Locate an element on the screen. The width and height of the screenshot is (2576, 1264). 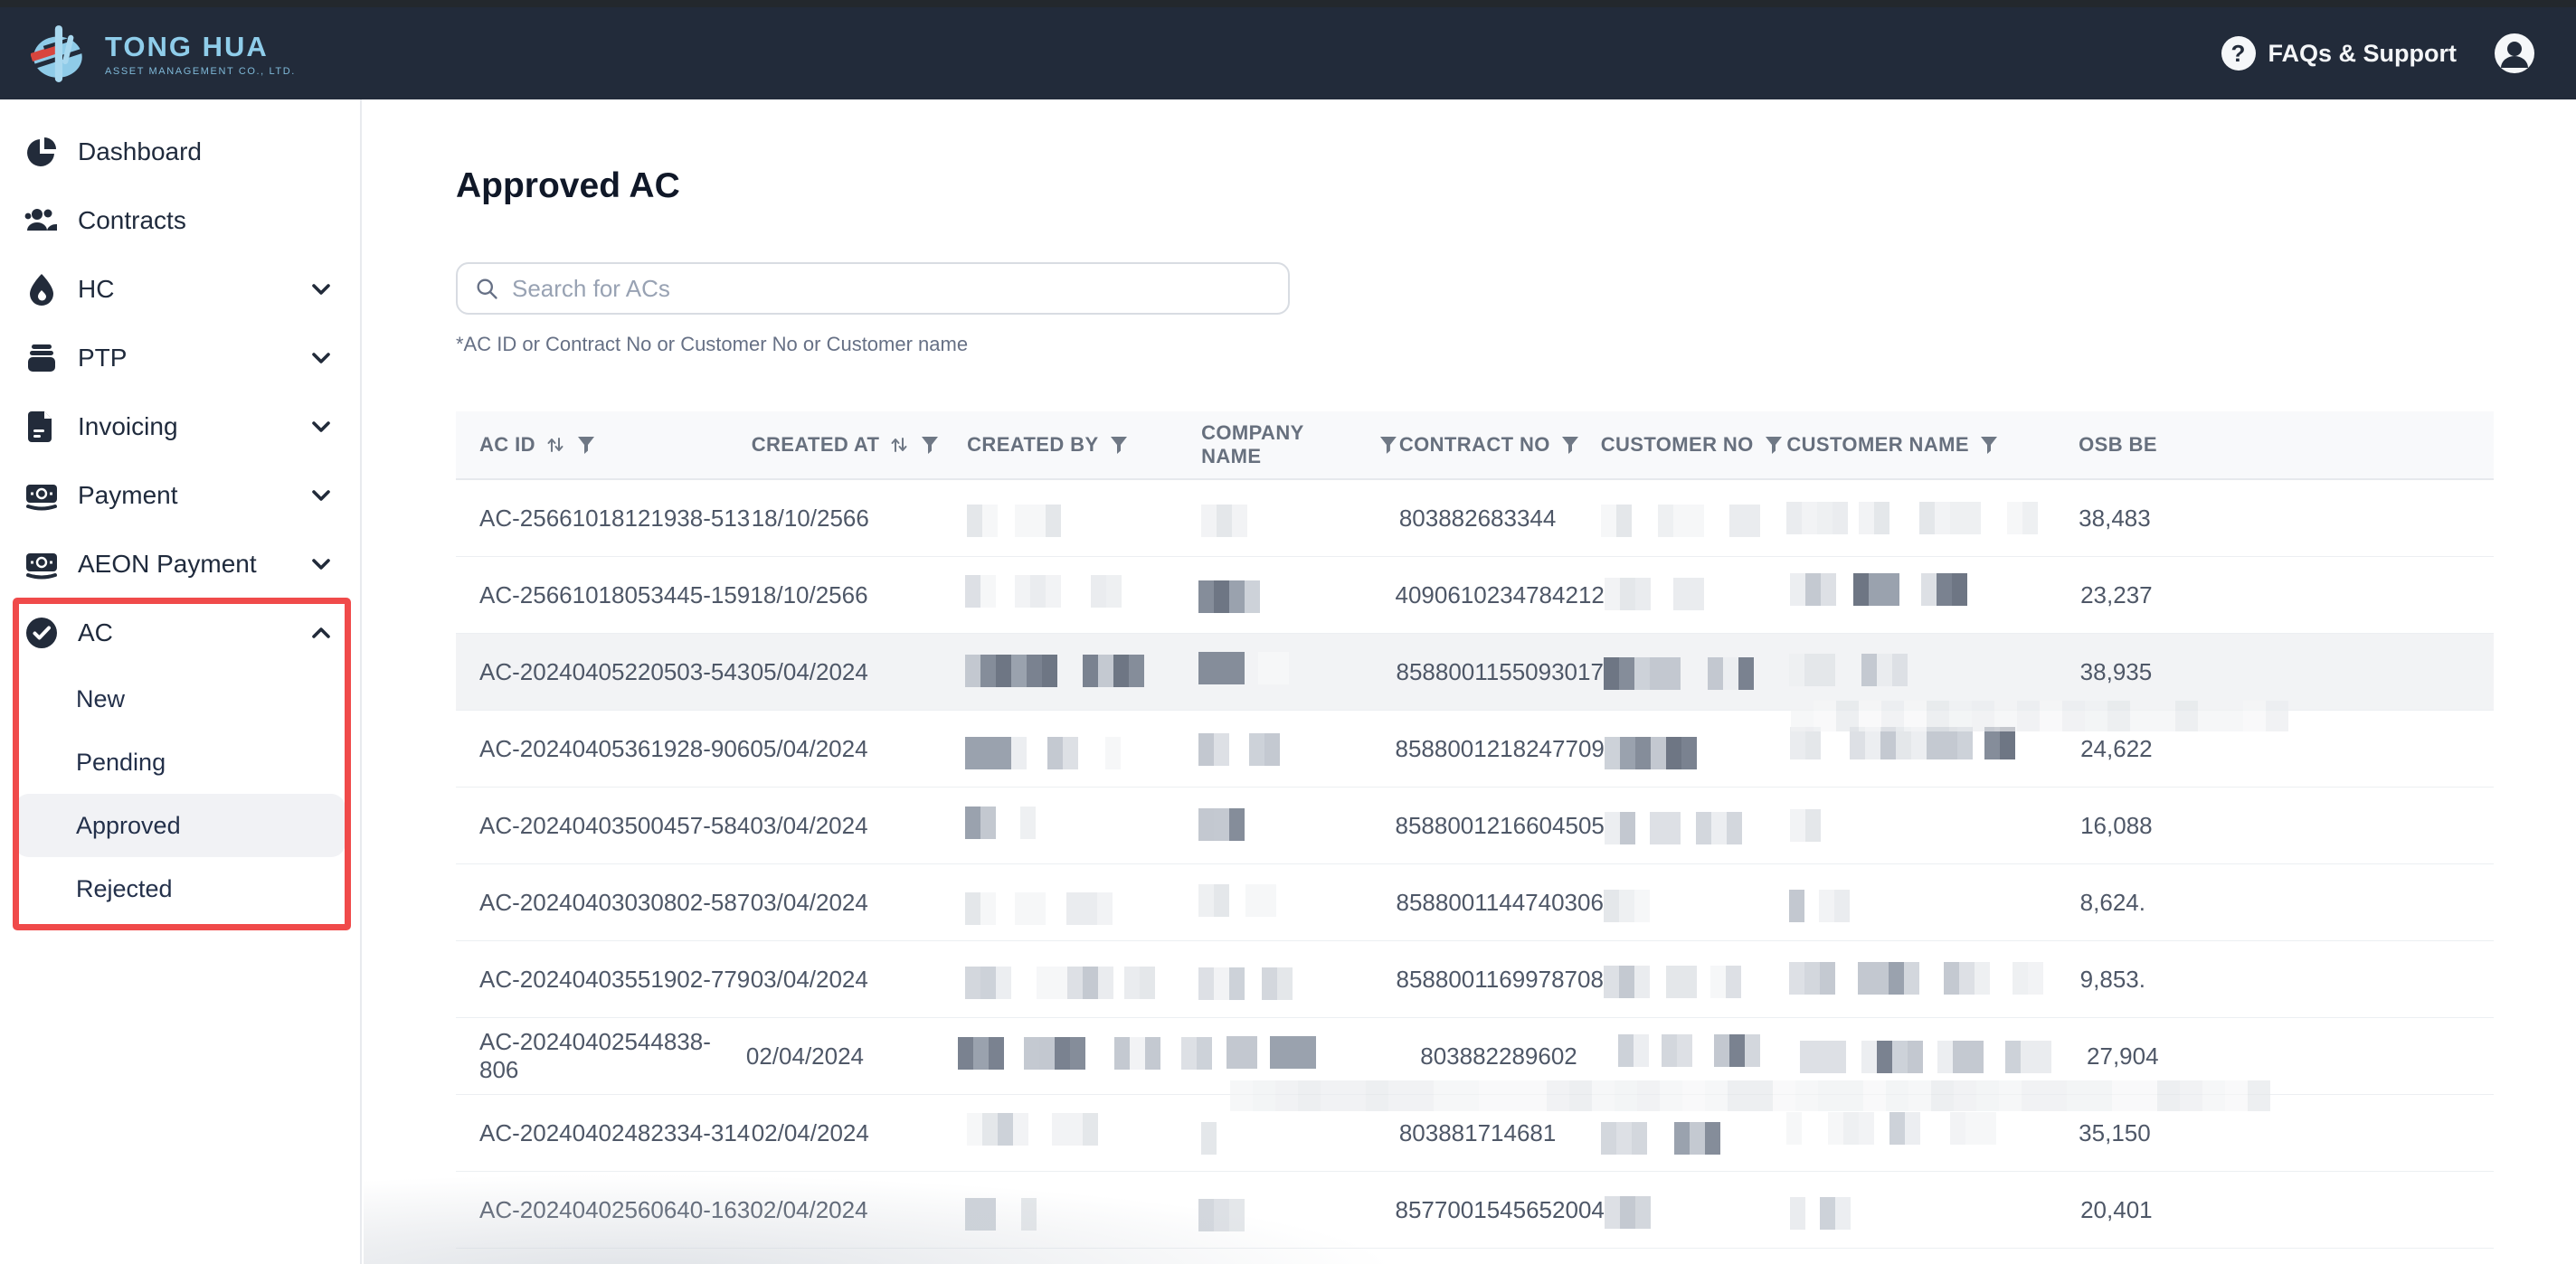
cell-ac-id: AC-20240402482334-314 is located at coordinates (615, 1132).